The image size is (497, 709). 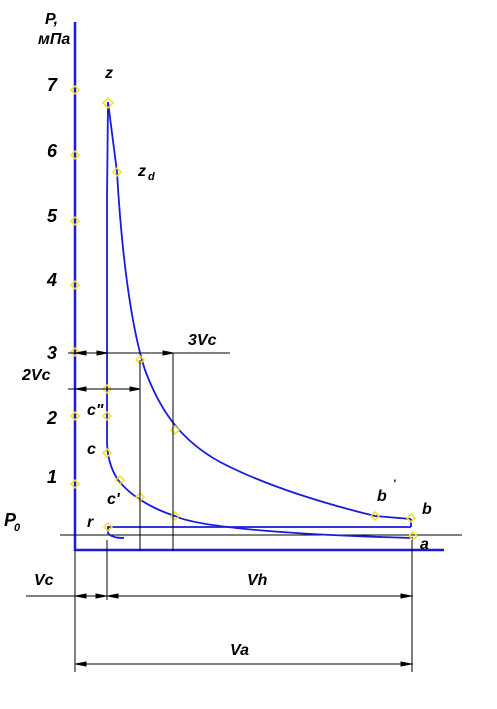 What do you see at coordinates (108, 73) in the screenshot?
I see `label-z: z` at bounding box center [108, 73].